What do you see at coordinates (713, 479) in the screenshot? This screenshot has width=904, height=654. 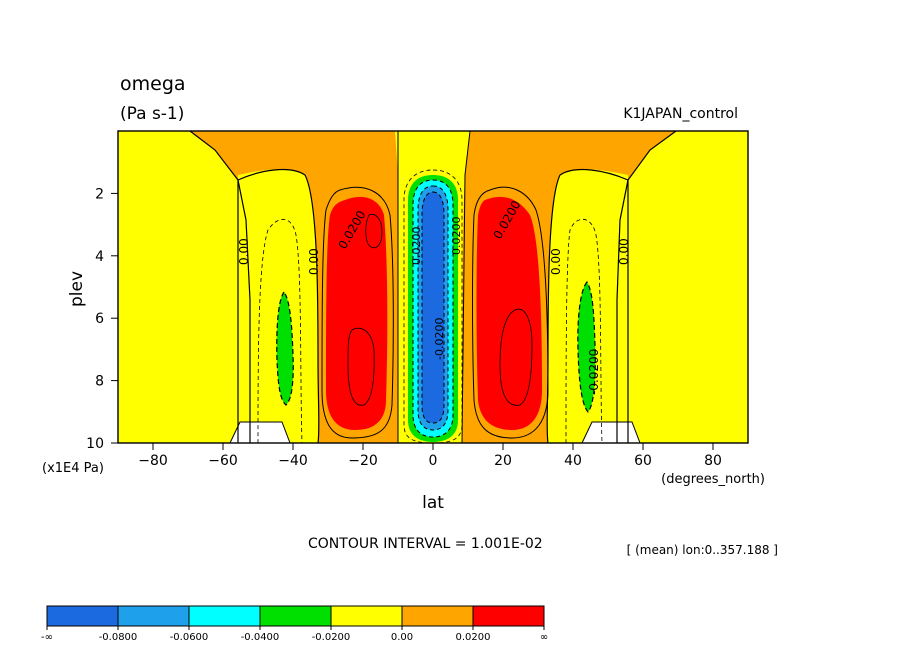 I see `x-axis-units: (degrees_north)` at bounding box center [713, 479].